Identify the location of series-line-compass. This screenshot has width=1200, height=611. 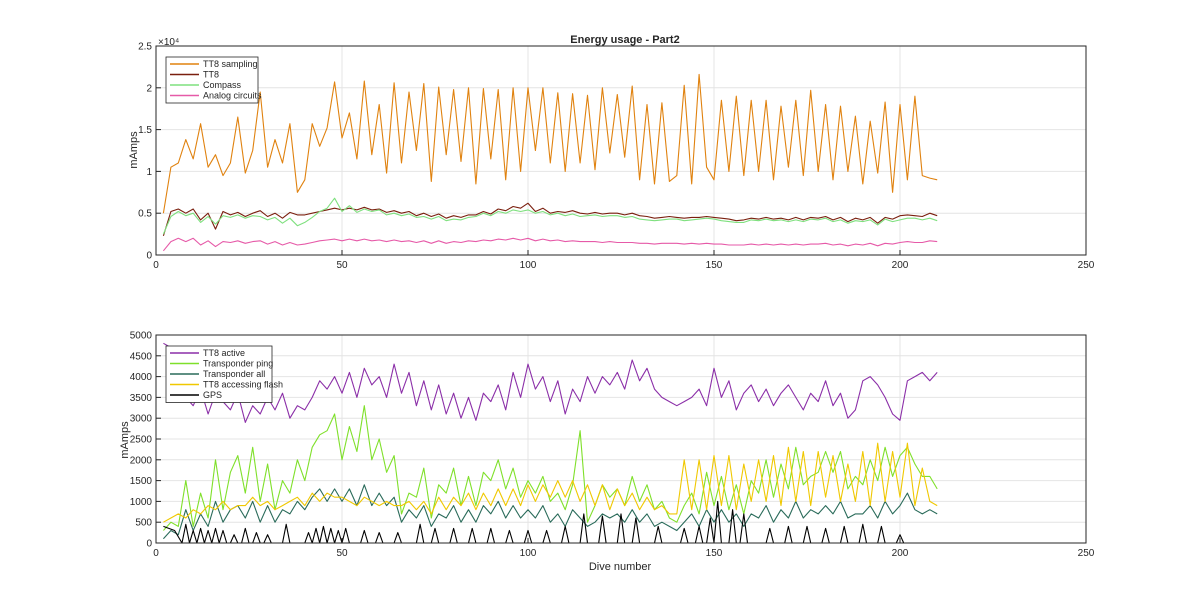
(550, 216).